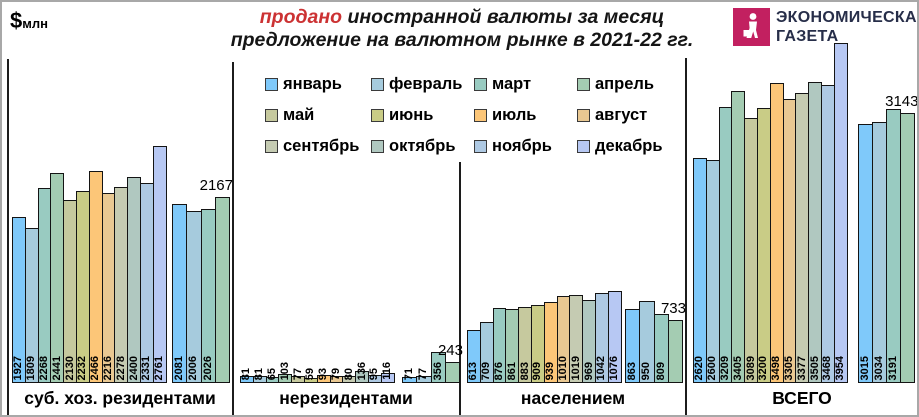 The image size is (919, 417). Describe the element at coordinates (323, 375) in the screenshot. I see `bar: 93` at that location.